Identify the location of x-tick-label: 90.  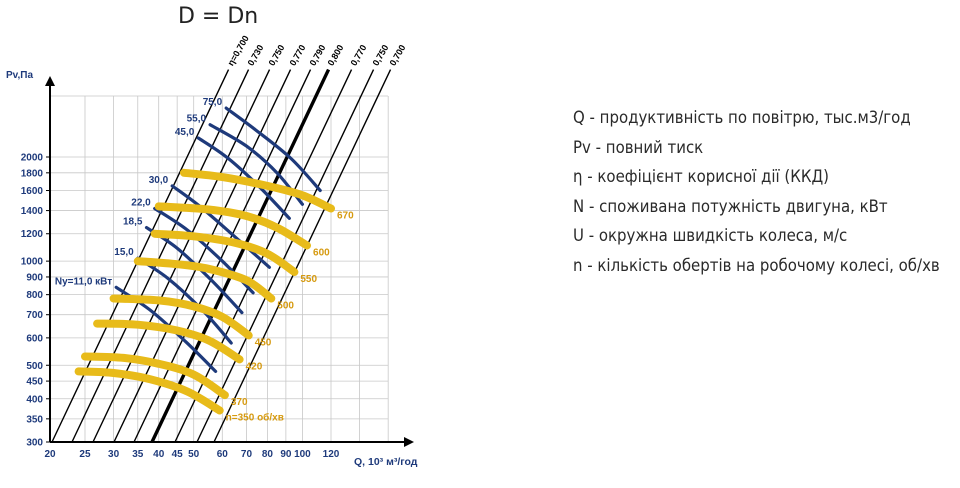
(286, 454).